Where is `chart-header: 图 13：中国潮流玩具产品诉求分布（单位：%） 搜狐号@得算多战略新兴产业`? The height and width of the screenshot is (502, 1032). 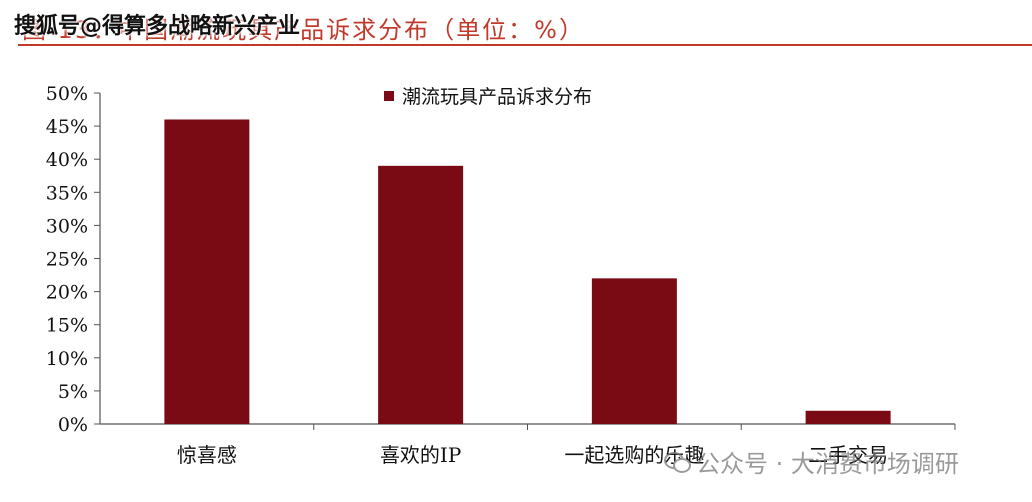
chart-header: 图 13：中国潮流玩具产品诉求分布（单位：%） 搜狐号@得算多战略新兴产业 is located at coordinates (516, 23).